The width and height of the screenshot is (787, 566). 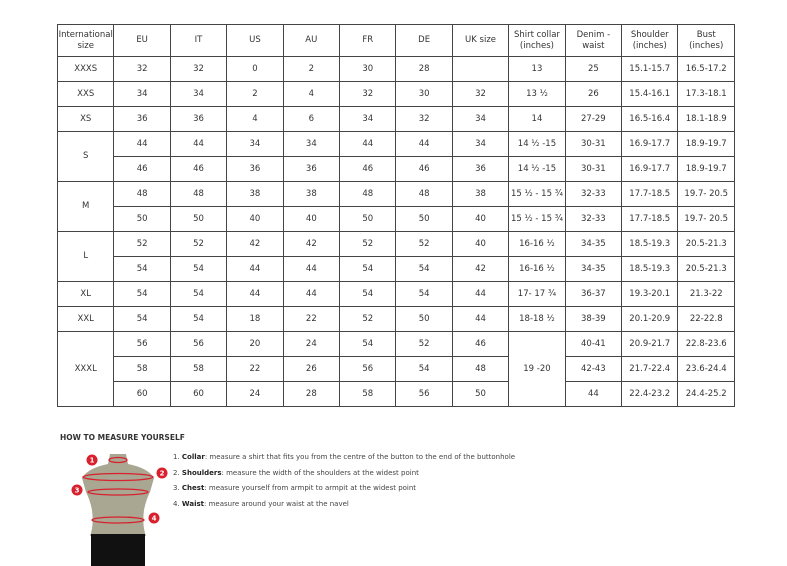 What do you see at coordinates (650, 40) in the screenshot?
I see `column-header: Shoulder (inches)` at bounding box center [650, 40].